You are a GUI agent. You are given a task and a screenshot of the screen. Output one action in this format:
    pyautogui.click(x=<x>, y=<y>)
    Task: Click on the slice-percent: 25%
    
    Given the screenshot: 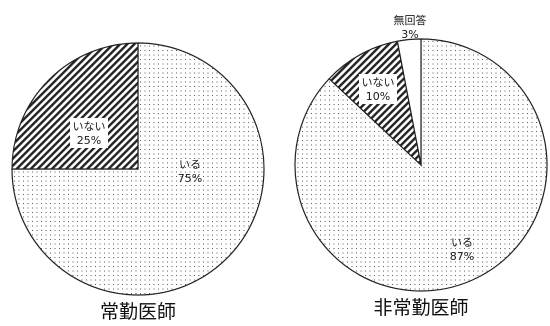 What is the action you would take?
    pyautogui.click(x=89, y=140)
    